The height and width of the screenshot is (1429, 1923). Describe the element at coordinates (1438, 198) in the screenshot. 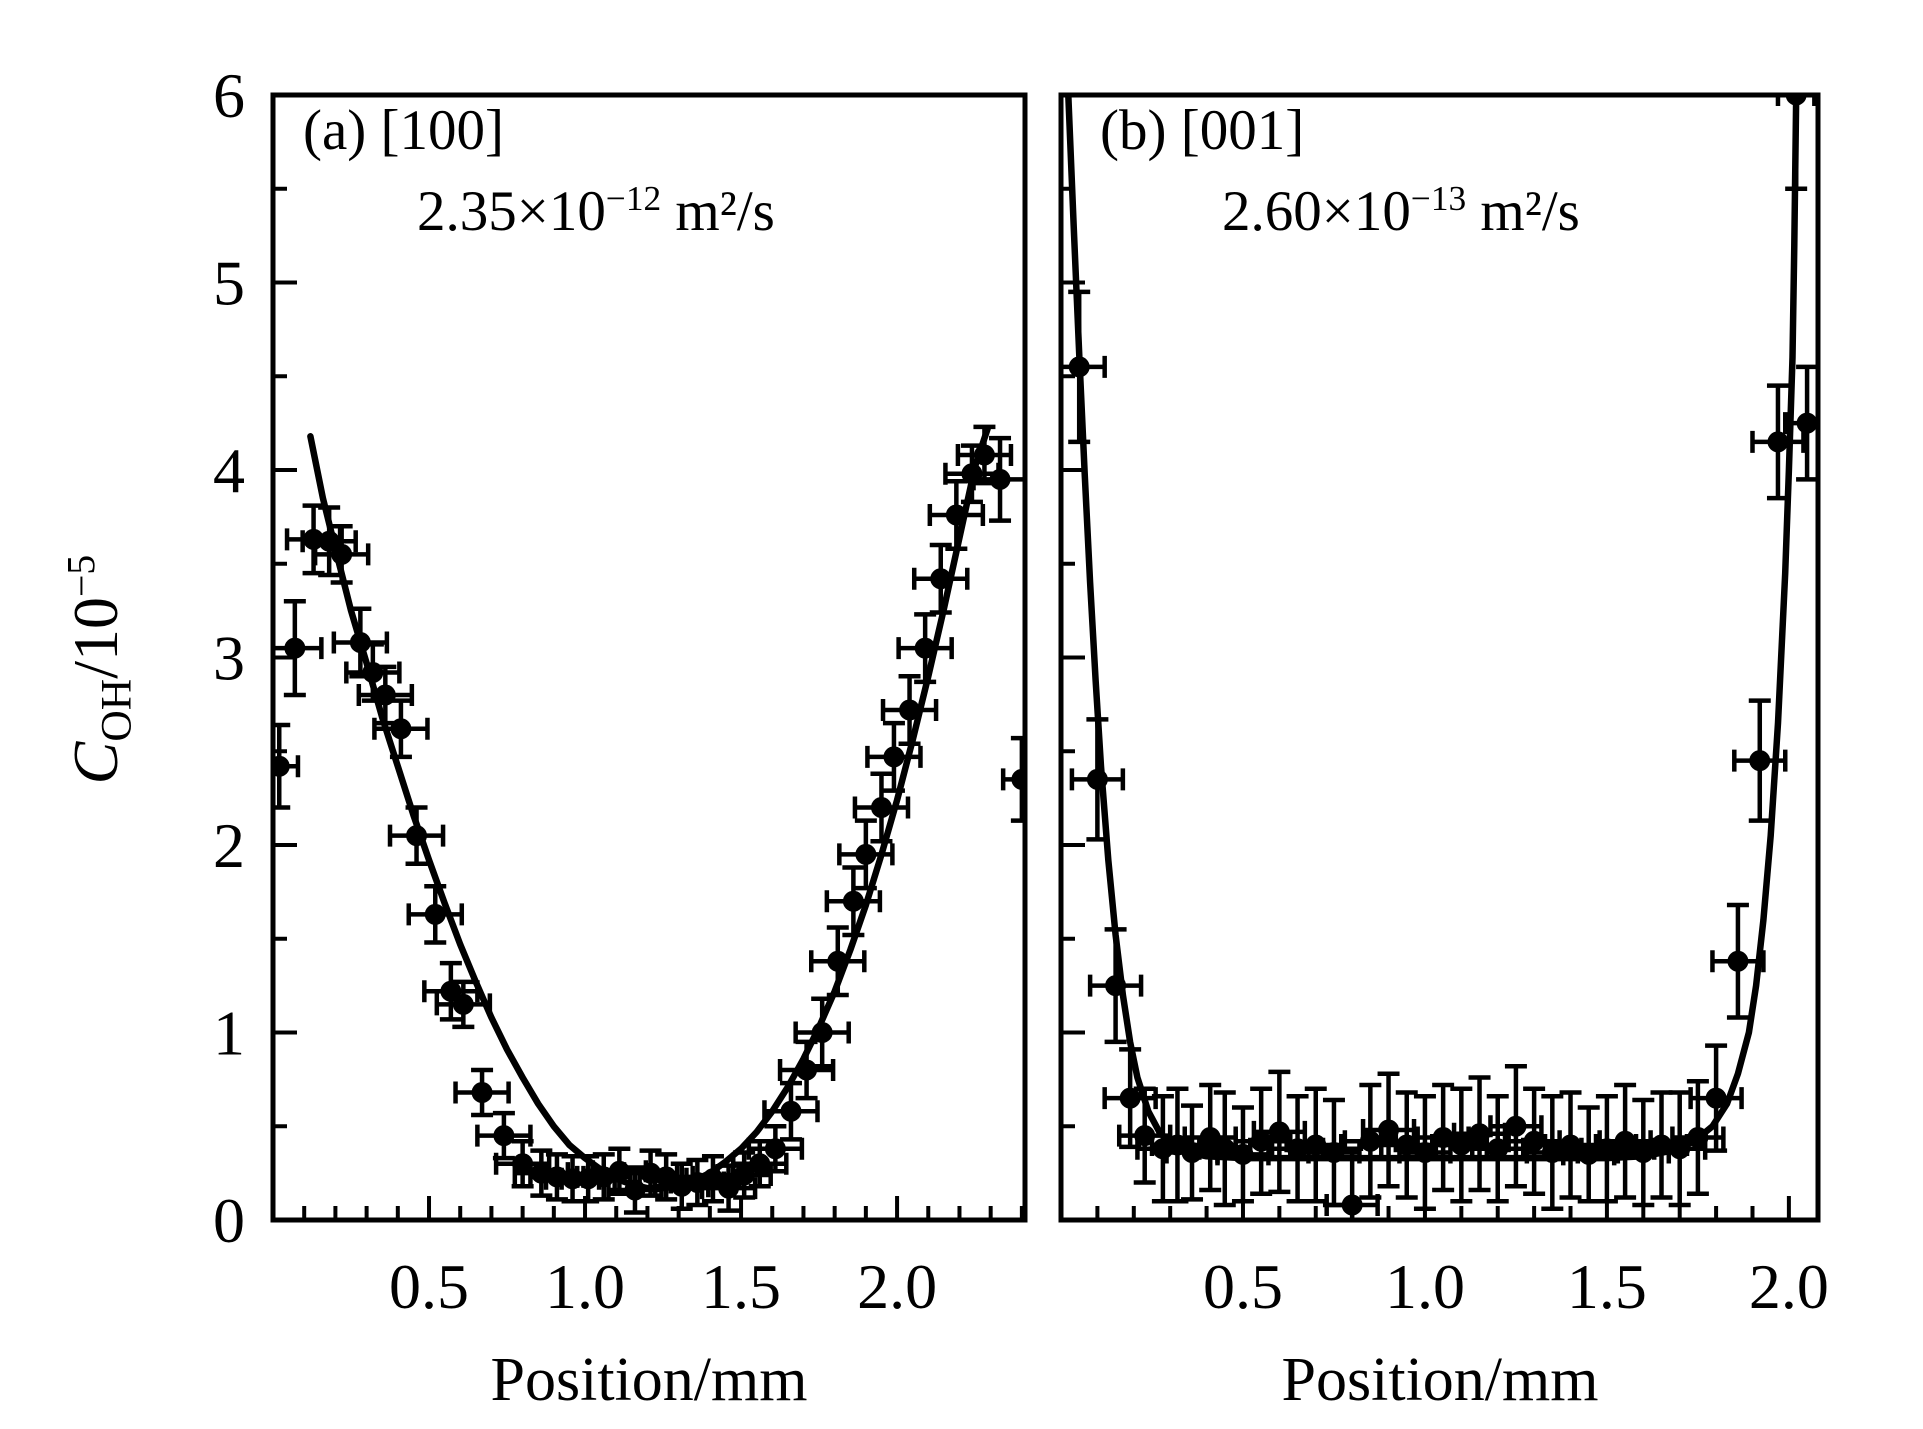

I see `panel-b-diff-exponent: −13` at that location.